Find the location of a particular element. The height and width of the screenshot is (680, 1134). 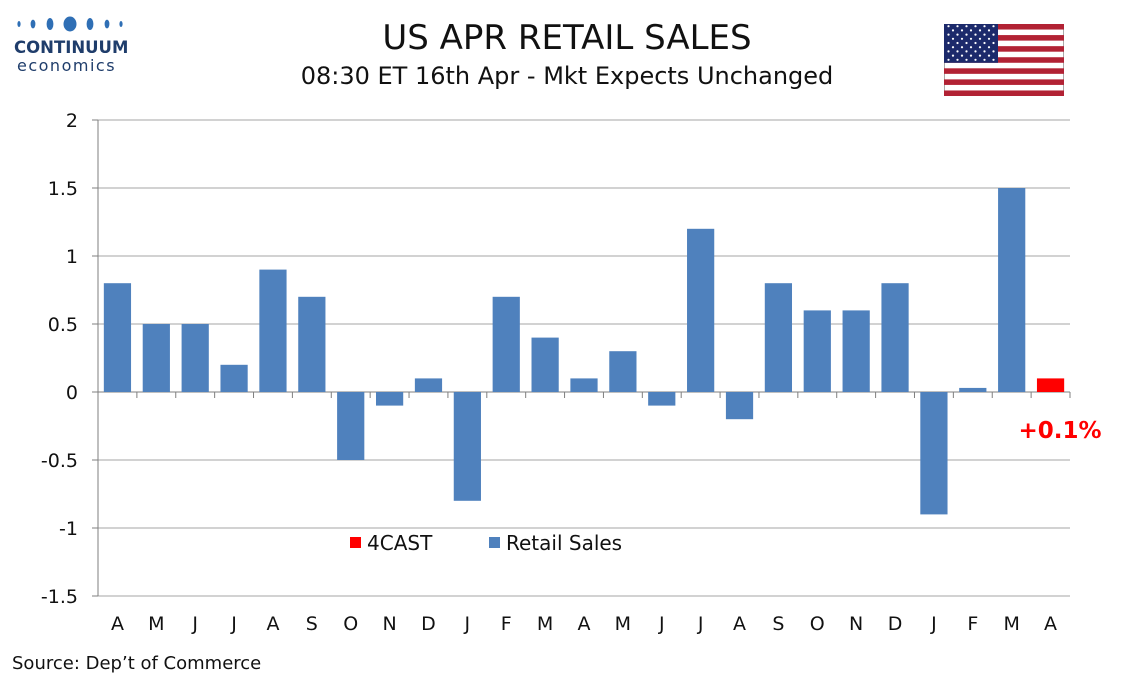

y-tick-label: 0 is located at coordinates (72, 393).